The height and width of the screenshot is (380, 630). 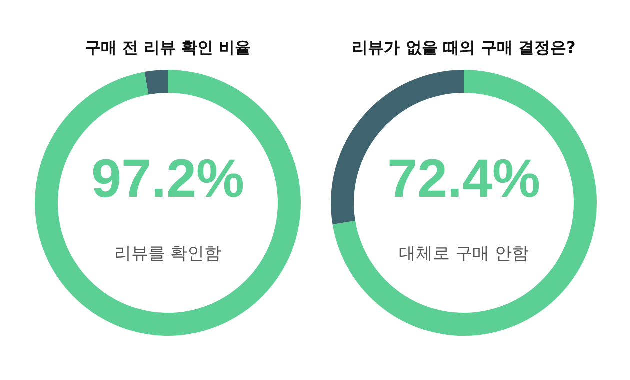 What do you see at coordinates (464, 179) in the screenshot?
I see `data-label: 72.4%` at bounding box center [464, 179].